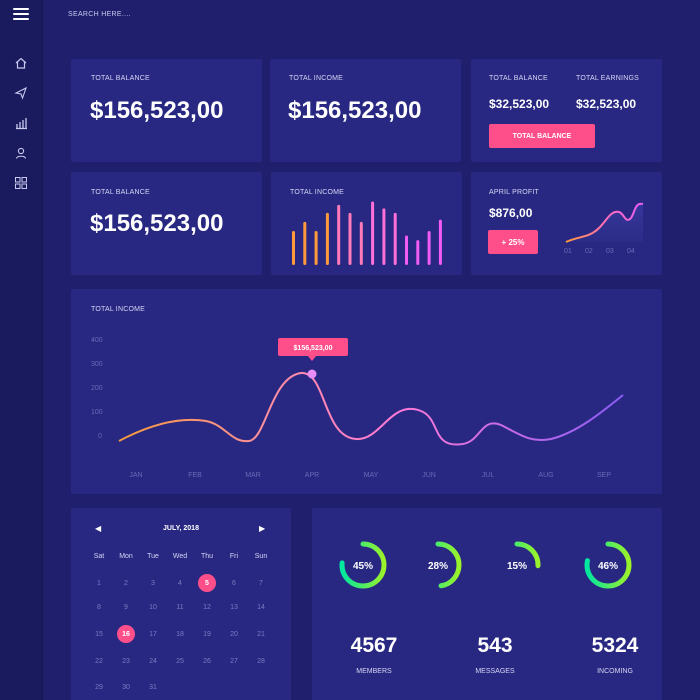 The image size is (700, 700). I want to click on x-tick: FEB, so click(195, 475).